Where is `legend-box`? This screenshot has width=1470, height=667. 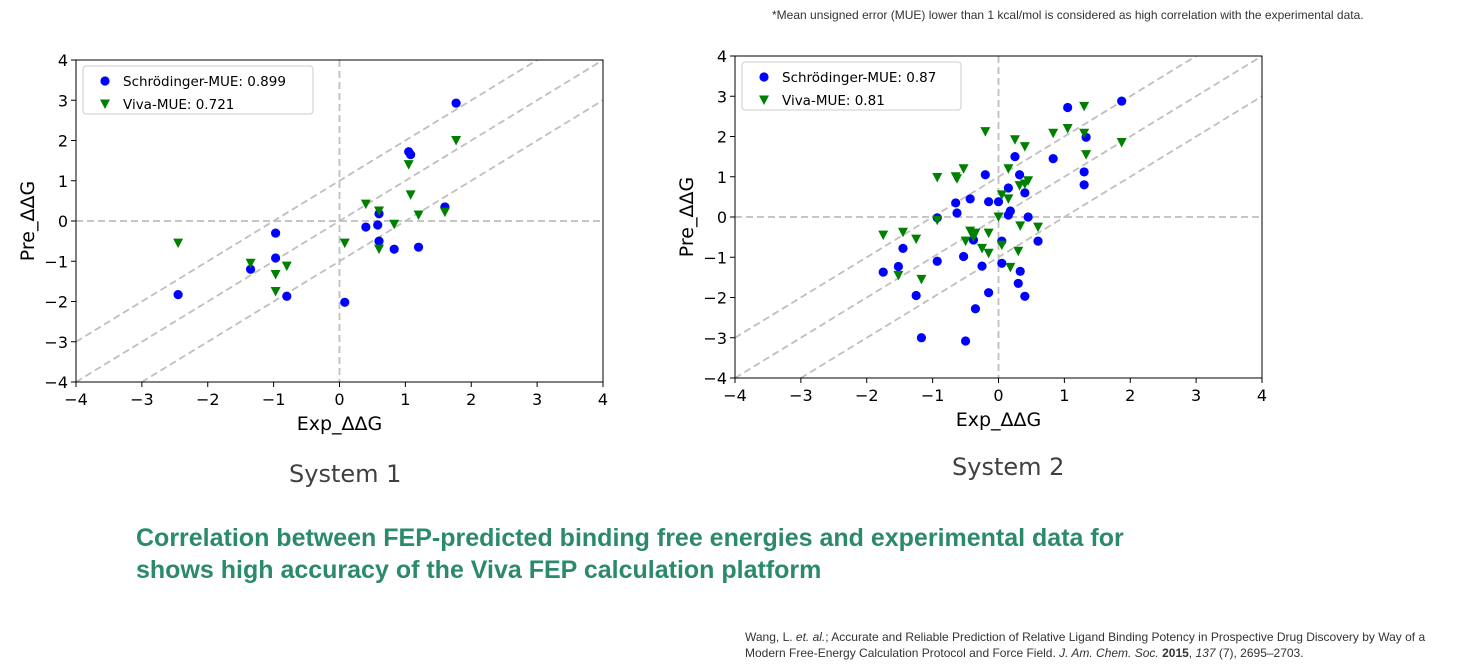 legend-box is located at coordinates (851, 86).